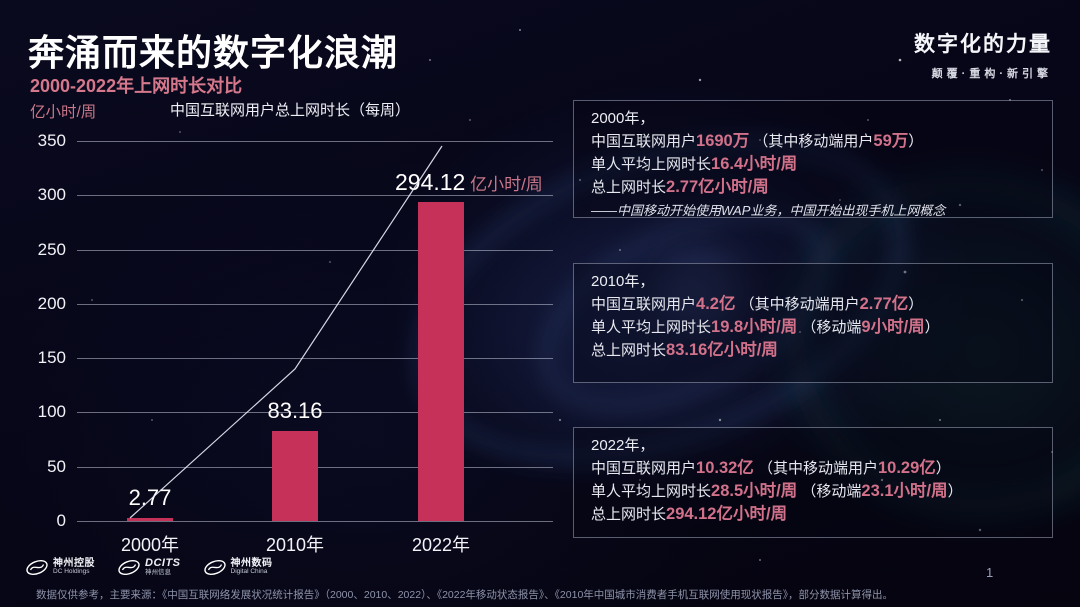 The width and height of the screenshot is (1080, 607). What do you see at coordinates (717, 187) in the screenshot?
I see `accent-value: 2.77亿小时/周` at bounding box center [717, 187].